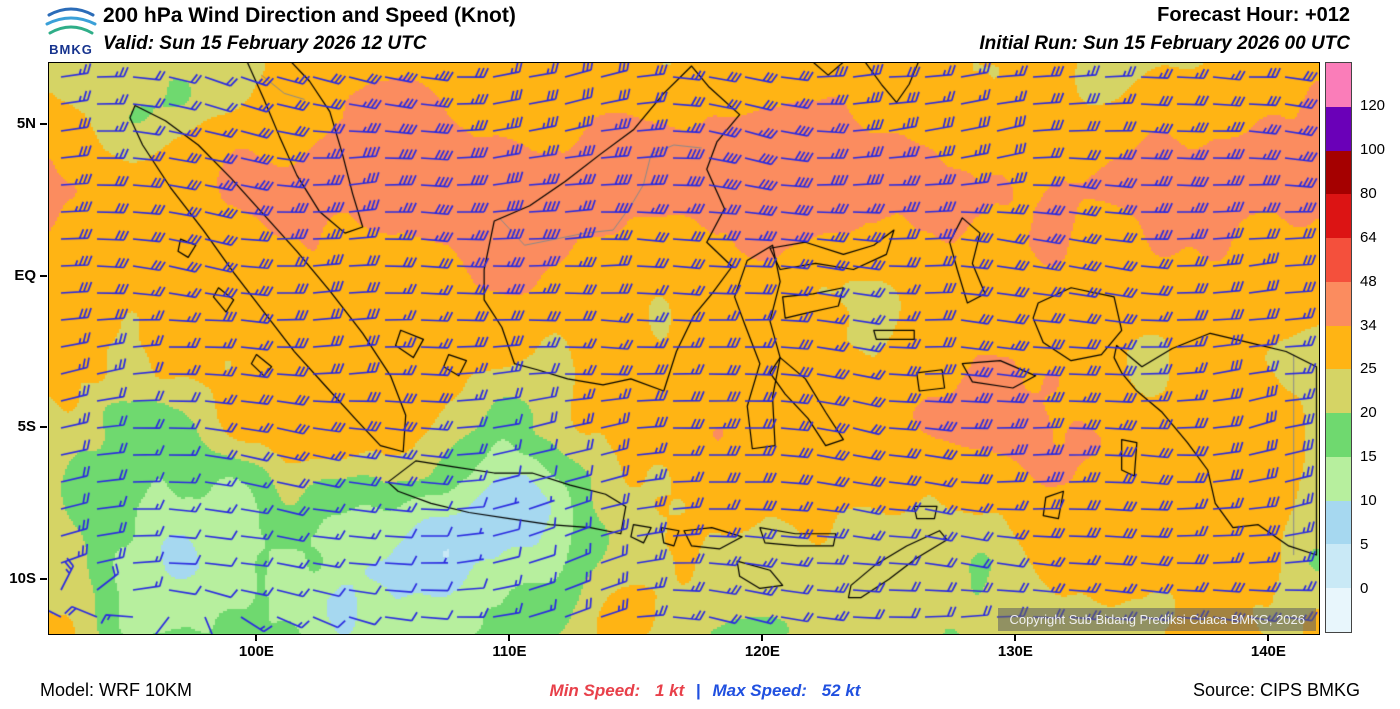 Image resolution: width=1400 pixels, height=709 pixels. Describe the element at coordinates (23, 348) in the screenshot. I see `y-axis: 5N EQ 5S 10S` at that location.